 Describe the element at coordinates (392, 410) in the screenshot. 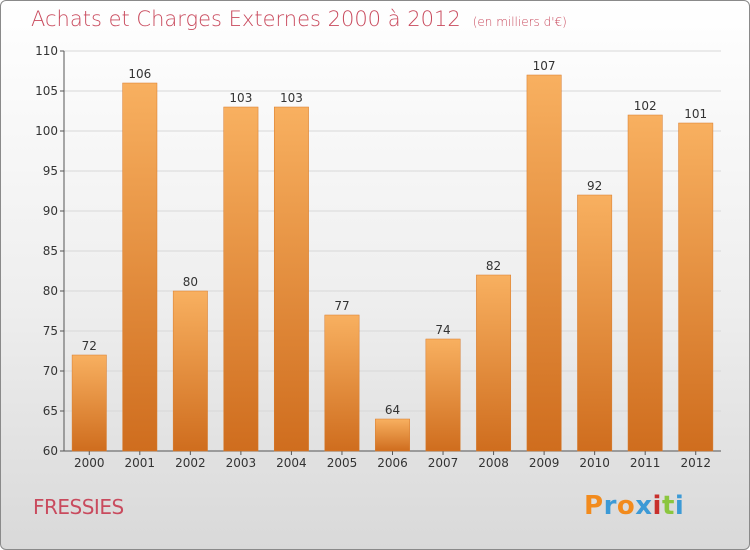

I see `bar-value-label: 64` at that location.